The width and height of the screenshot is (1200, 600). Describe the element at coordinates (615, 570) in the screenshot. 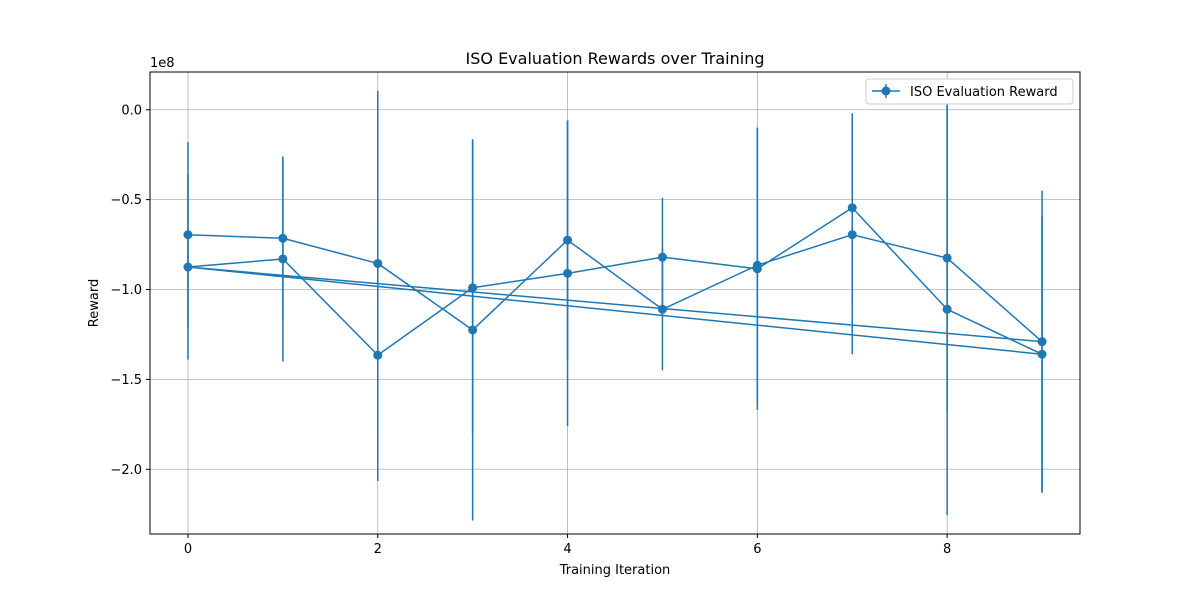

I see `x-axis-label: Training Iteration` at that location.